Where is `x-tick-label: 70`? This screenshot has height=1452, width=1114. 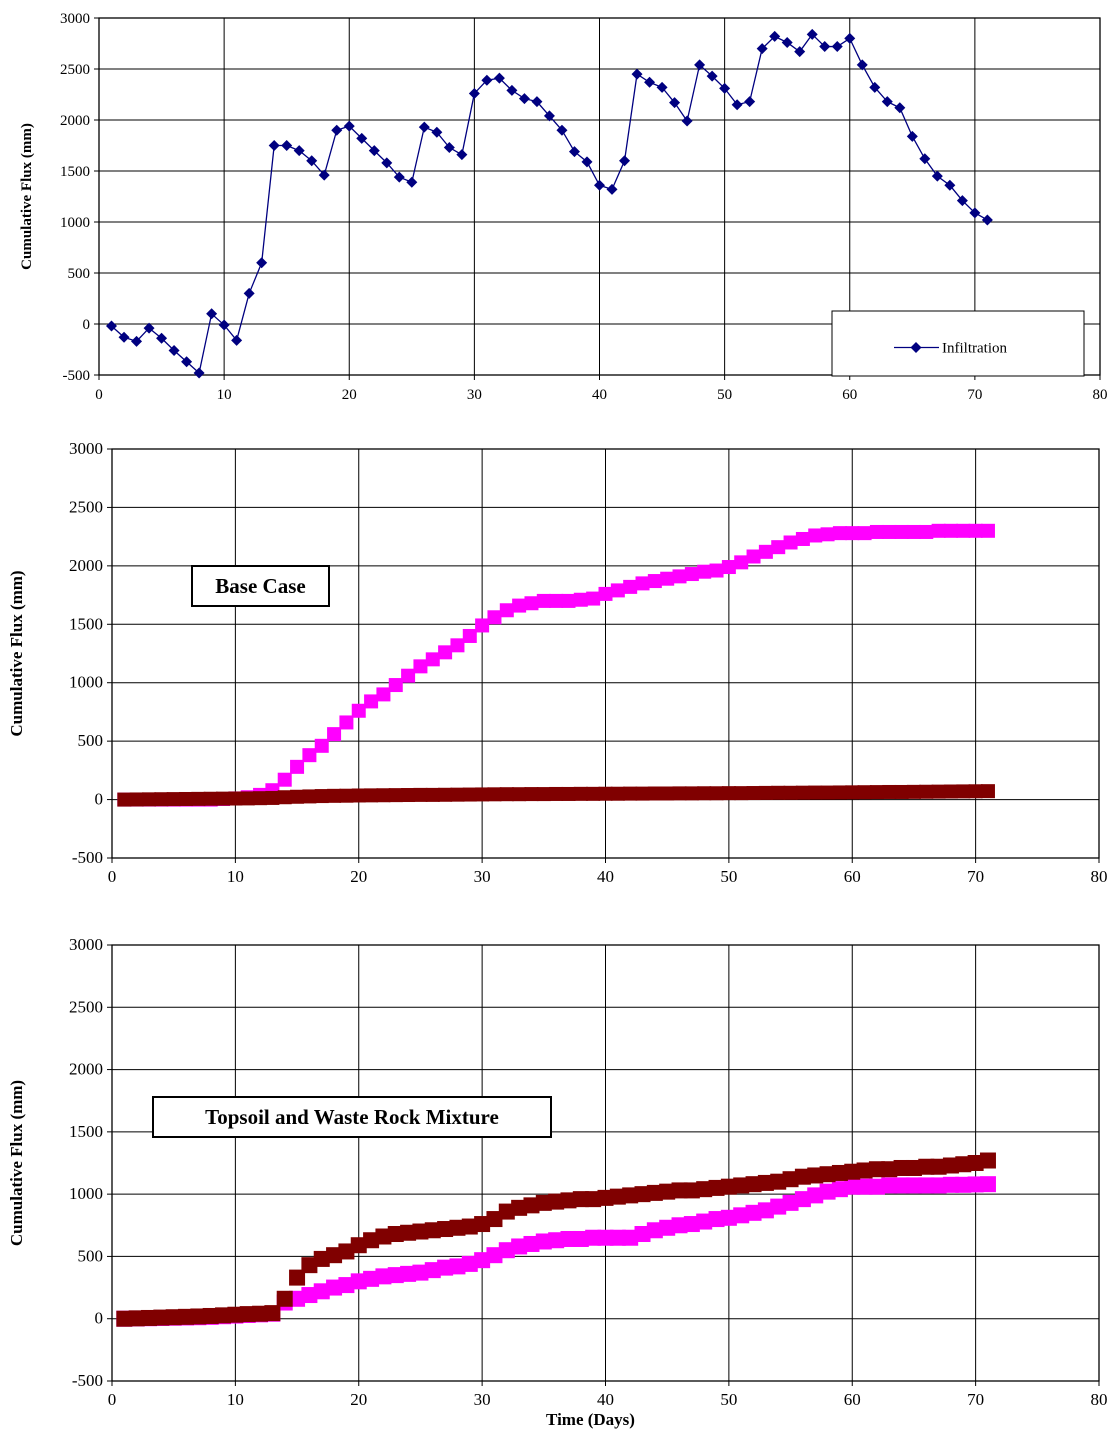
x-tick-label: 70 is located at coordinates (975, 876).